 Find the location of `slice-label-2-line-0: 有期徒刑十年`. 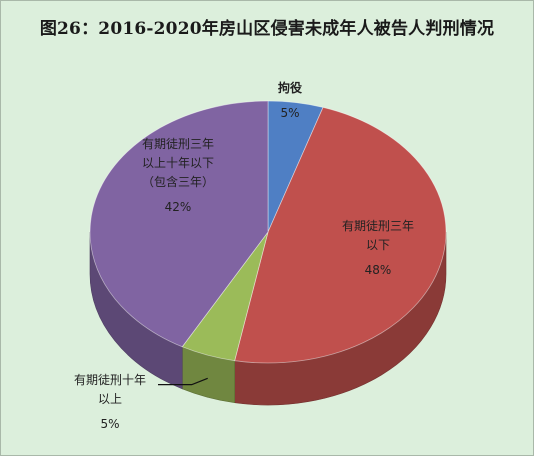

slice-label-2-line-0: 有期徒刑十年 is located at coordinates (110, 380).